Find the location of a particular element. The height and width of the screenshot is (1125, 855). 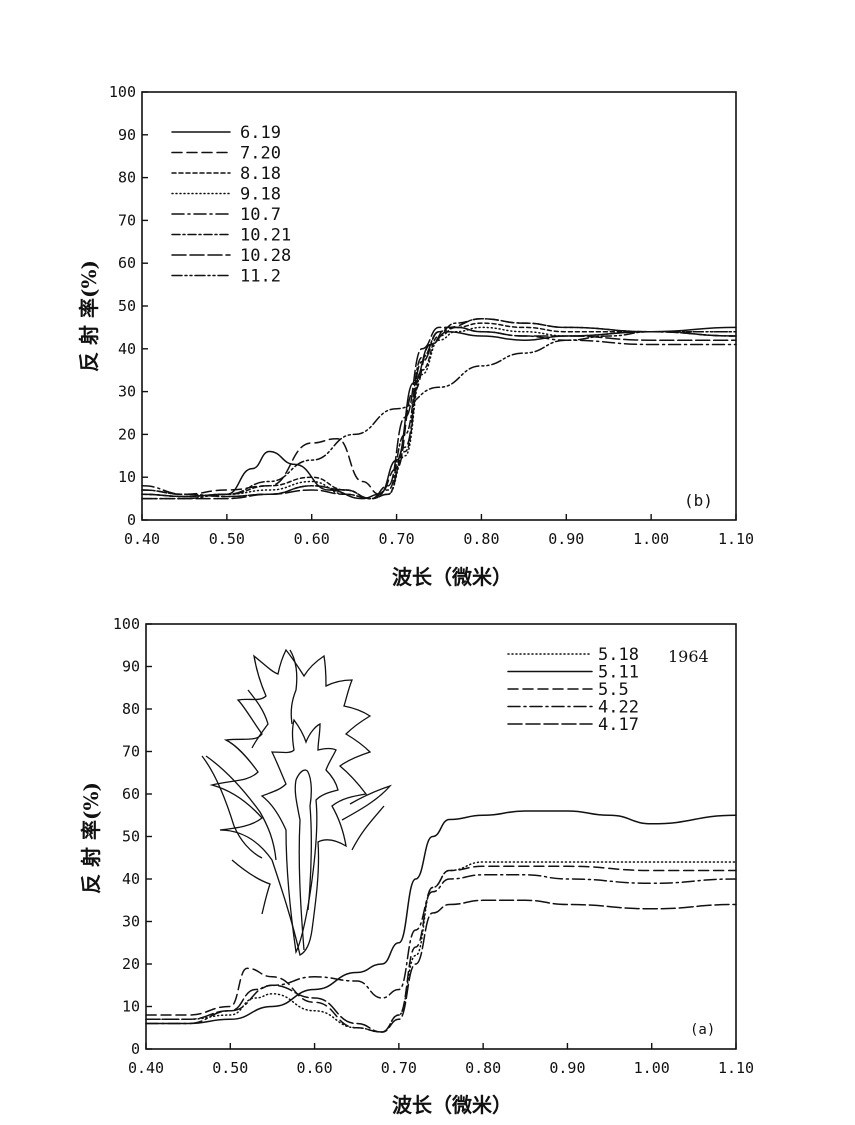

y-axis-title-a: 反 射 率(%) is located at coordinates (91, 838).